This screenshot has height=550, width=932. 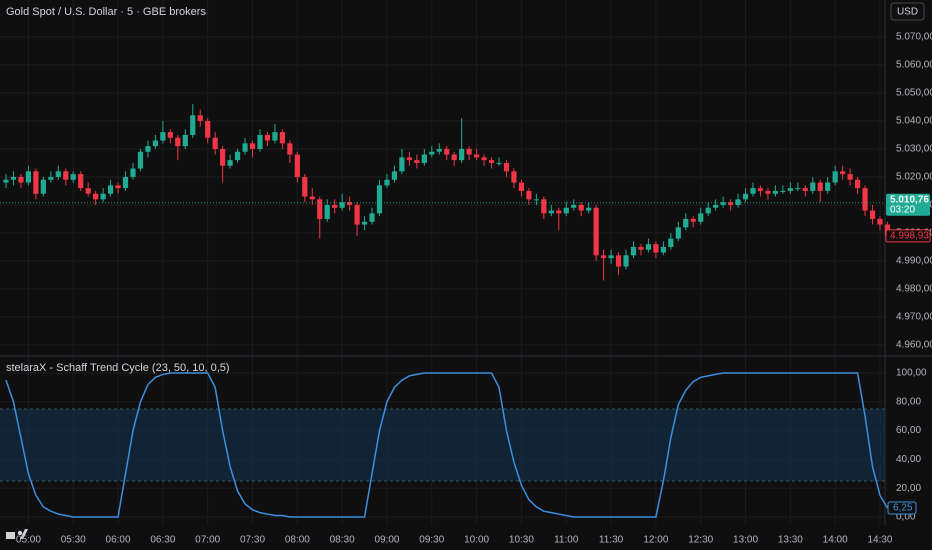 What do you see at coordinates (655, 540) in the screenshot?
I see `x-tick-label: 12:00` at bounding box center [655, 540].